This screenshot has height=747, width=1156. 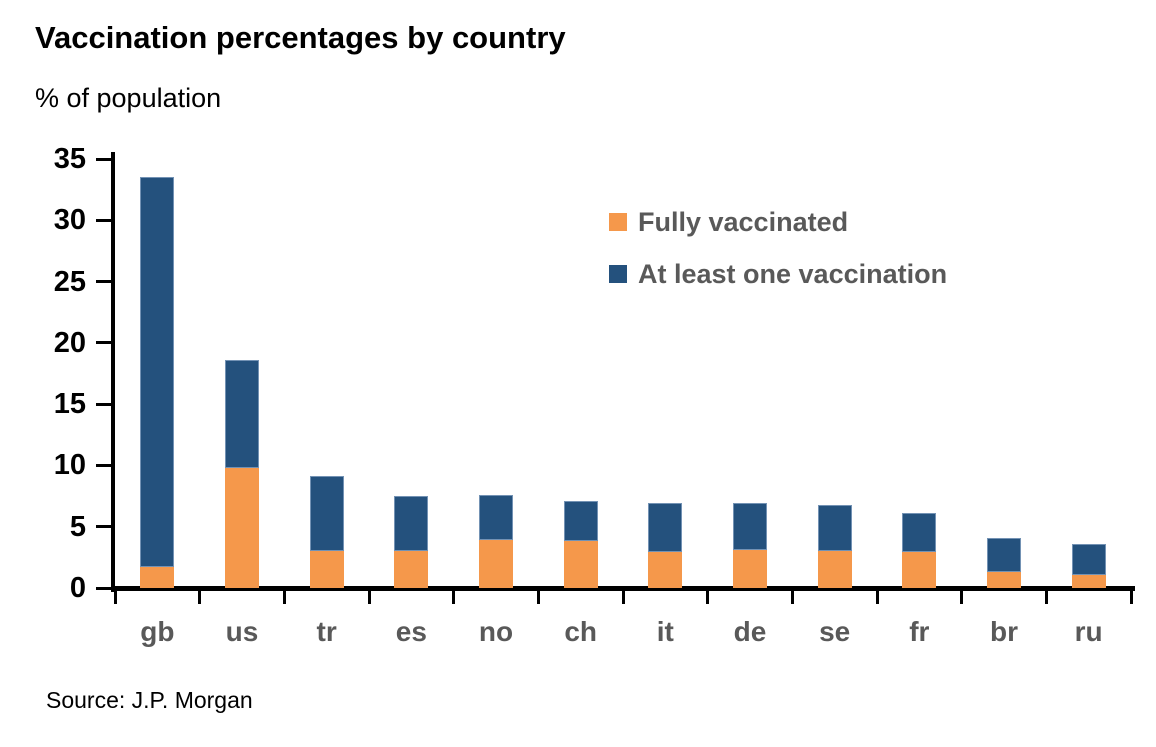 What do you see at coordinates (157, 577) in the screenshot?
I see `bar-gb-fully-vaccinated` at bounding box center [157, 577].